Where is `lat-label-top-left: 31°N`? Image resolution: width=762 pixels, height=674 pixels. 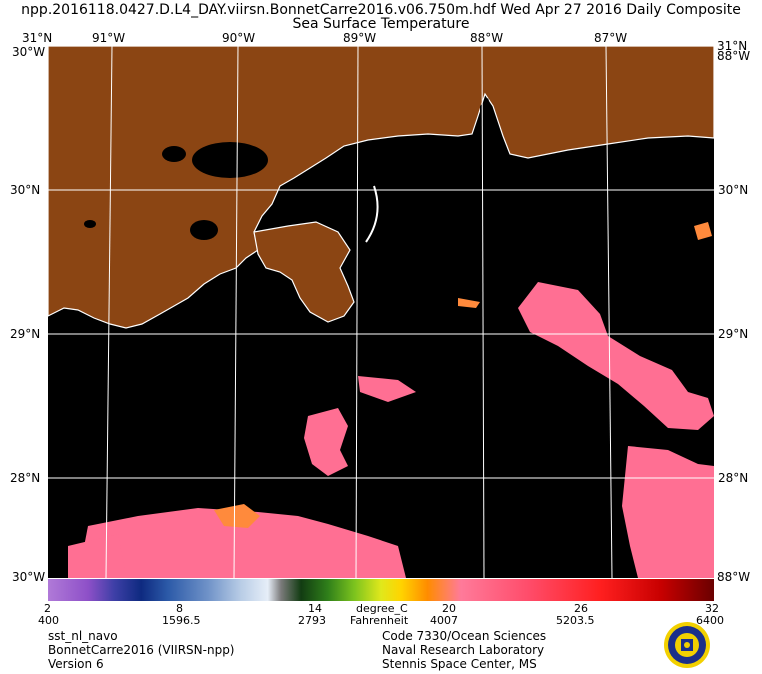
lat-label-top-left: 31°N is located at coordinates (37, 38).